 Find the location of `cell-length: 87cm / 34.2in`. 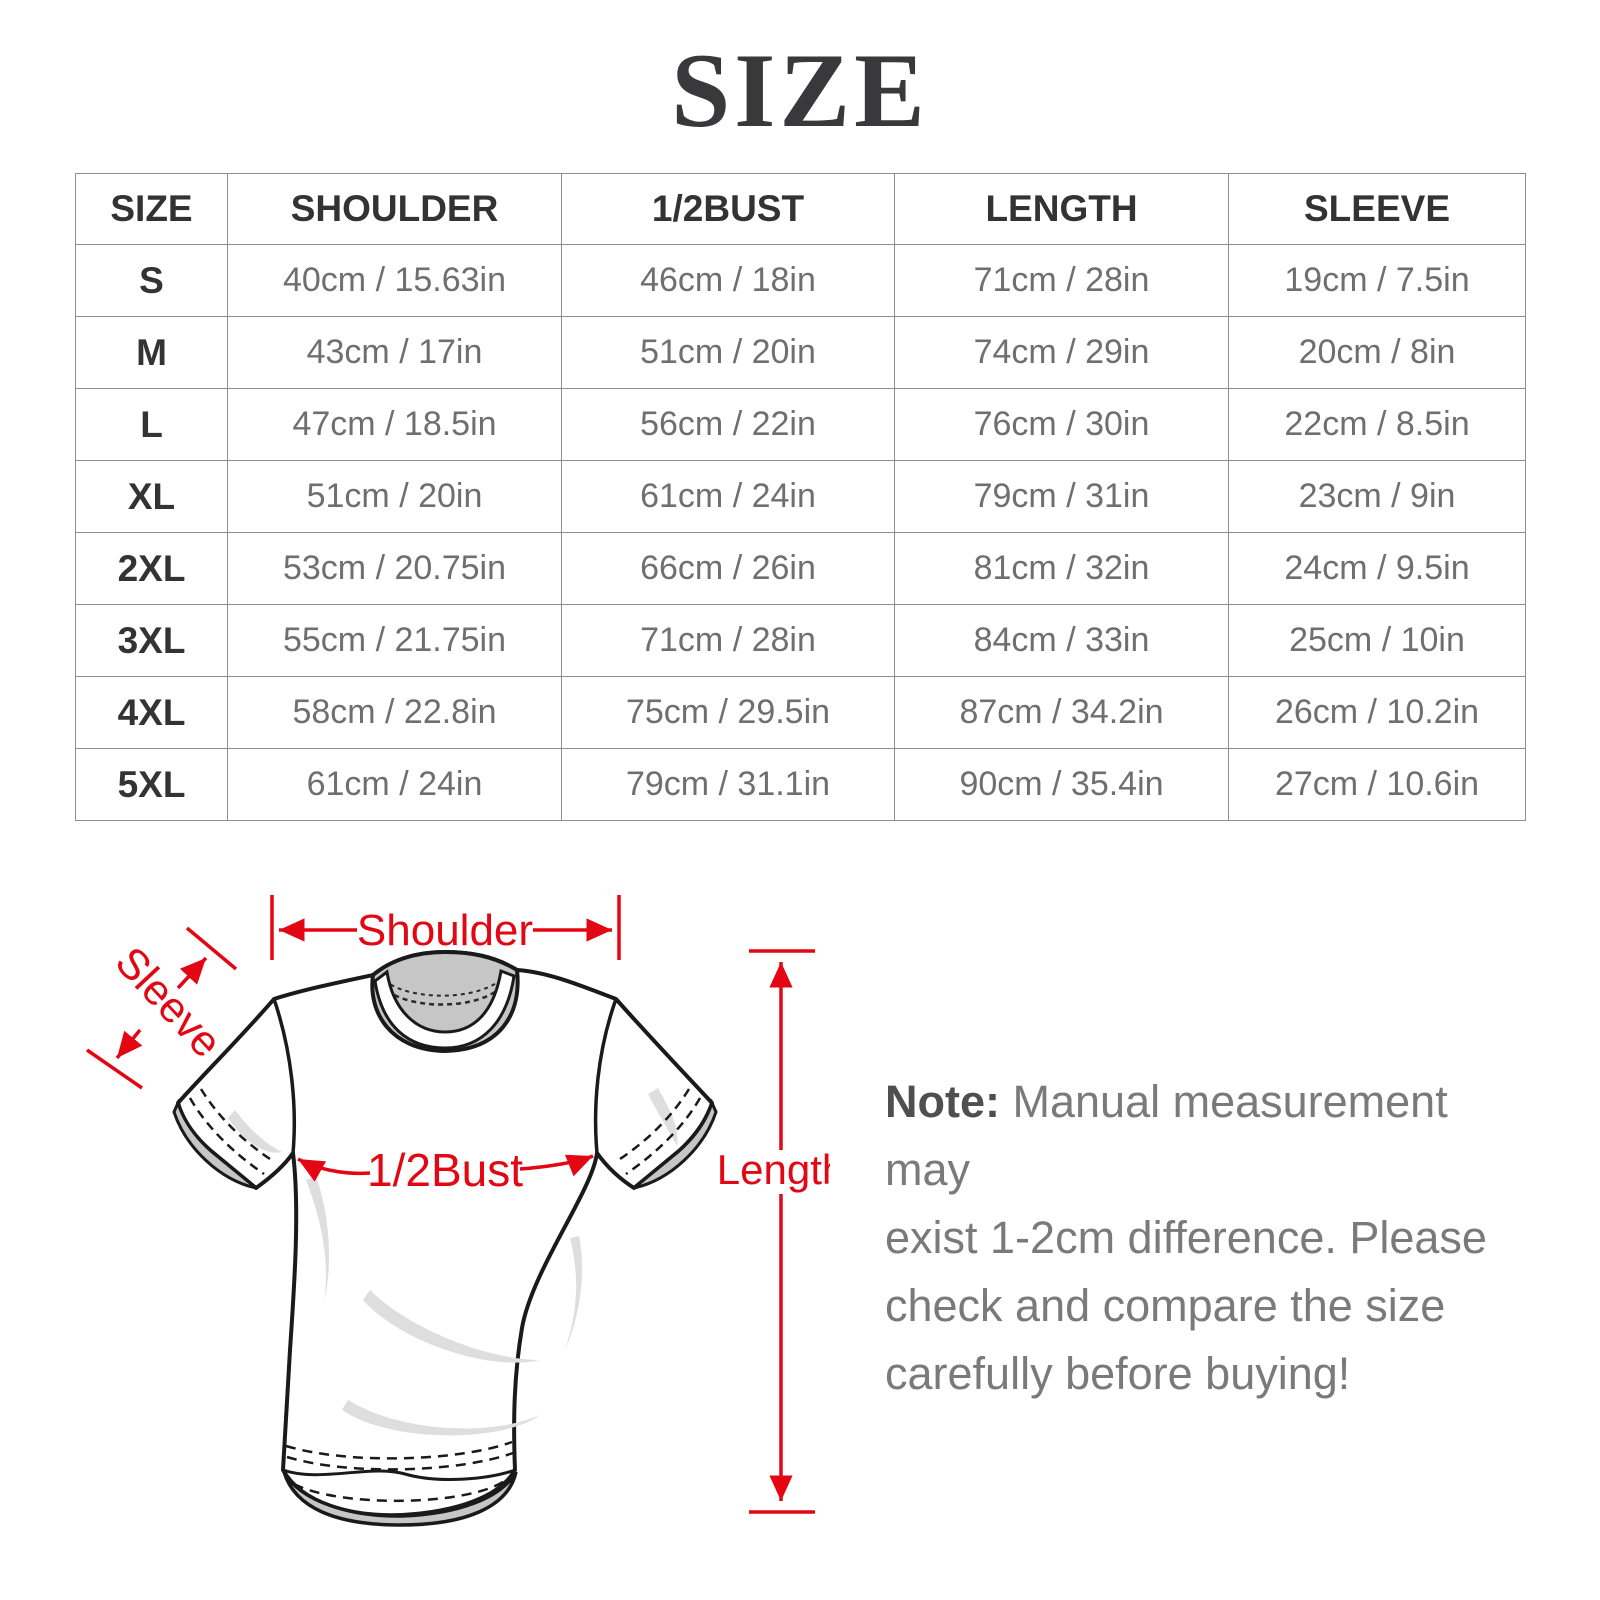

cell-length: 87cm / 34.2in is located at coordinates (1061, 712).